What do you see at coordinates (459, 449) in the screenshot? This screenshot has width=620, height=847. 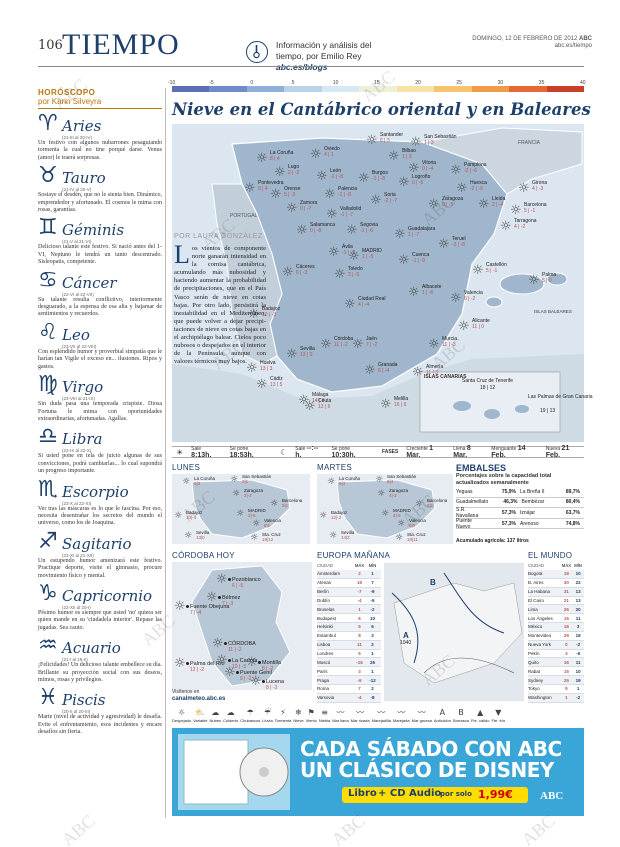 I see `phase-name: Llena` at bounding box center [459, 449].